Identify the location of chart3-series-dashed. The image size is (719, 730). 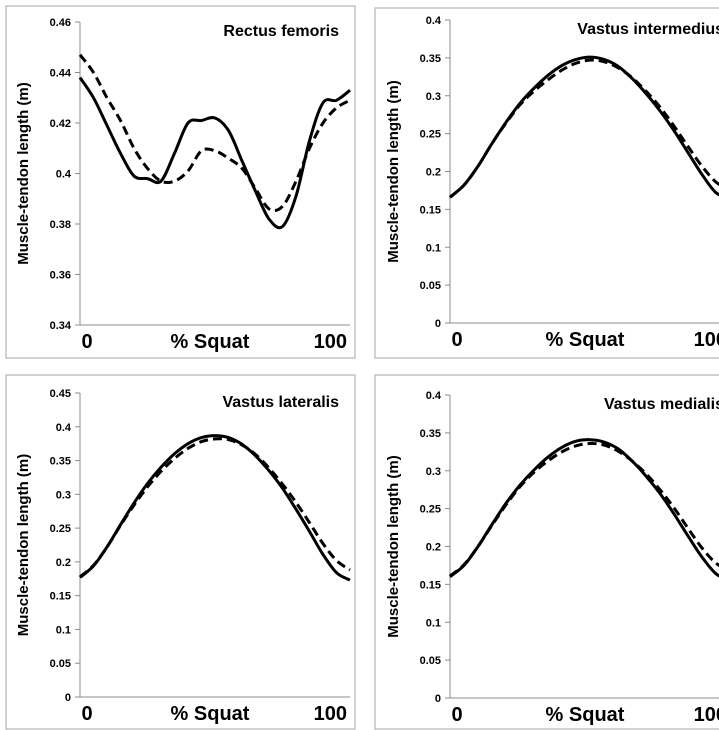
(215, 507).